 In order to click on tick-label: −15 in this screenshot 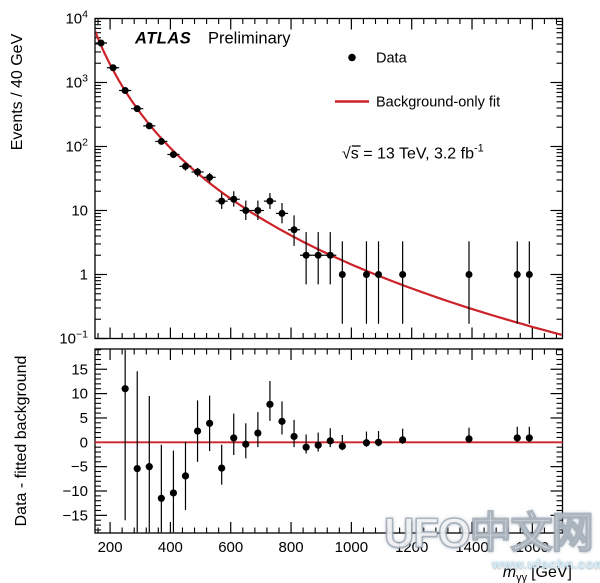, I will do `click(75, 515)`.